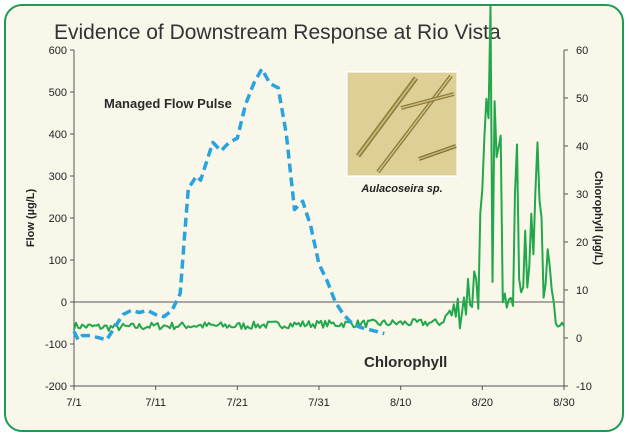 This screenshot has height=438, width=630. What do you see at coordinates (58, 177) in the screenshot?
I see `left-tick-label: 300` at bounding box center [58, 177].